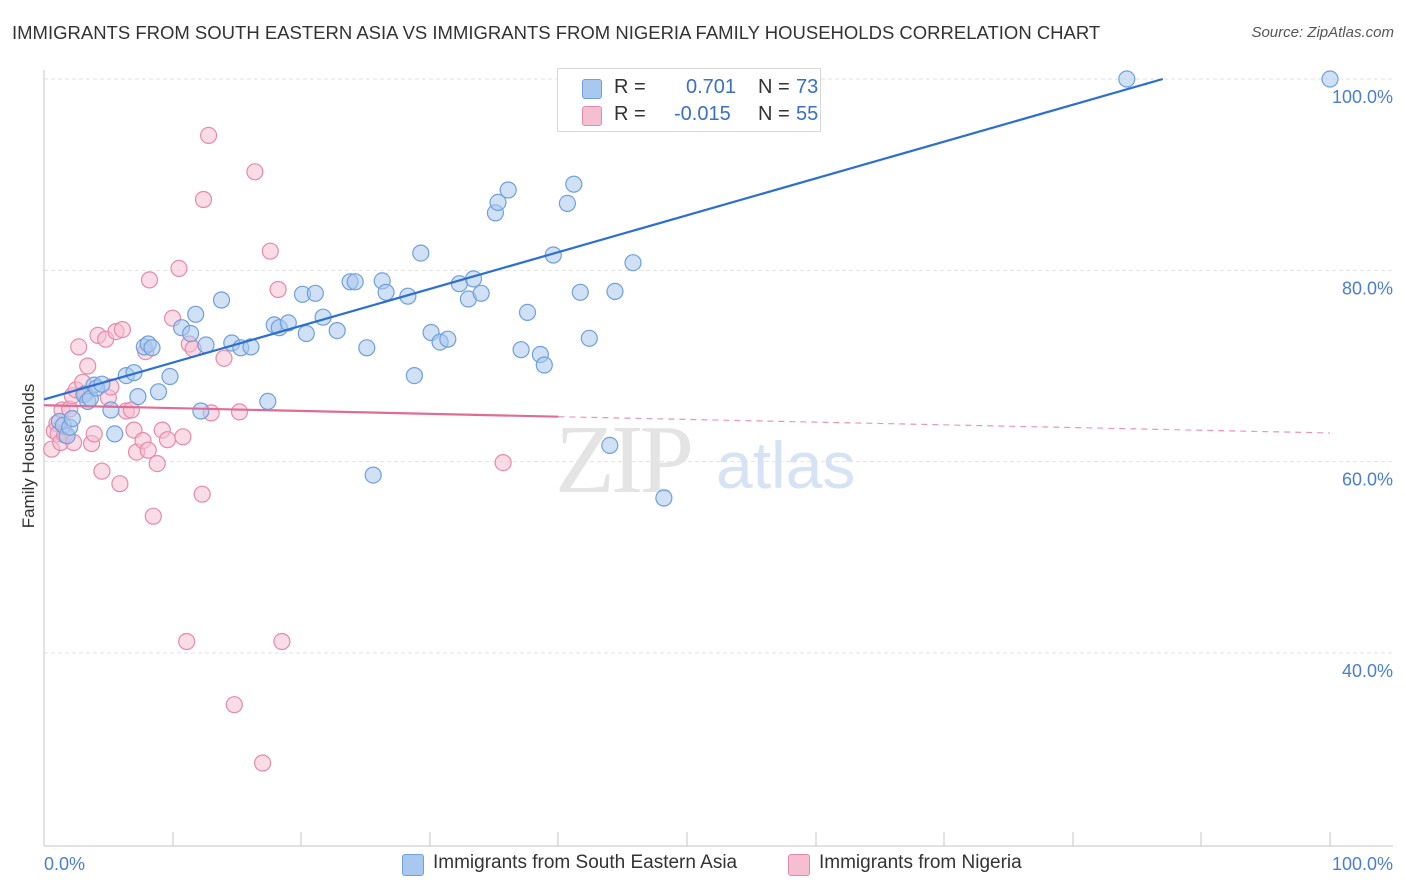  Describe the element at coordinates (689, 100) in the screenshot. I see `correlation-legend: R = 0.701 N = 73 R = -0.015 N = 55` at that location.